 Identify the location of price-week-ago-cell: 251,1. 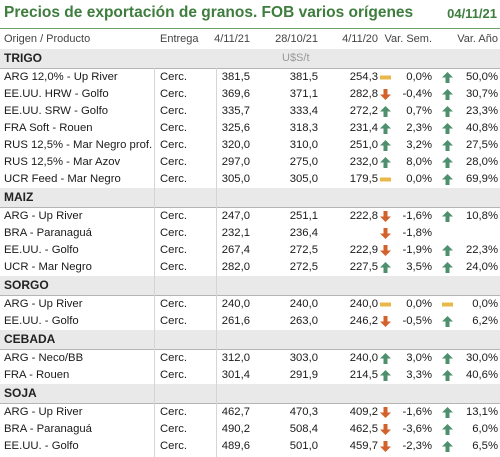
(303, 216).